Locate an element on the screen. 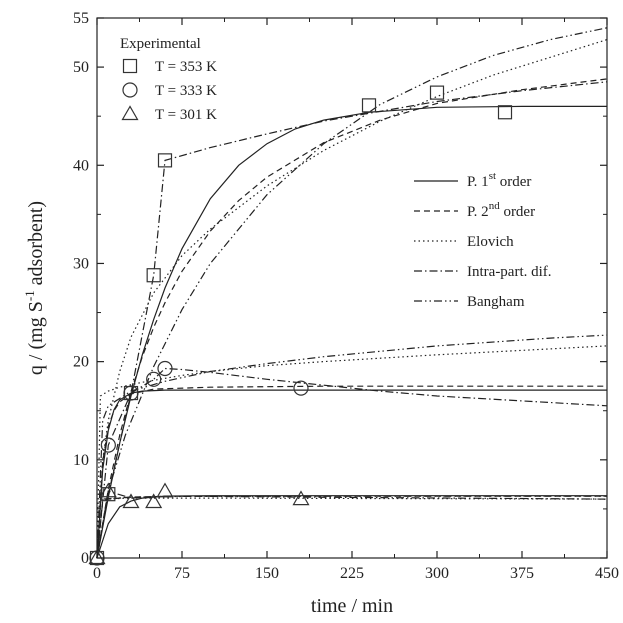 The height and width of the screenshot is (623, 623). legend-marker-triangle is located at coordinates (130, 113).